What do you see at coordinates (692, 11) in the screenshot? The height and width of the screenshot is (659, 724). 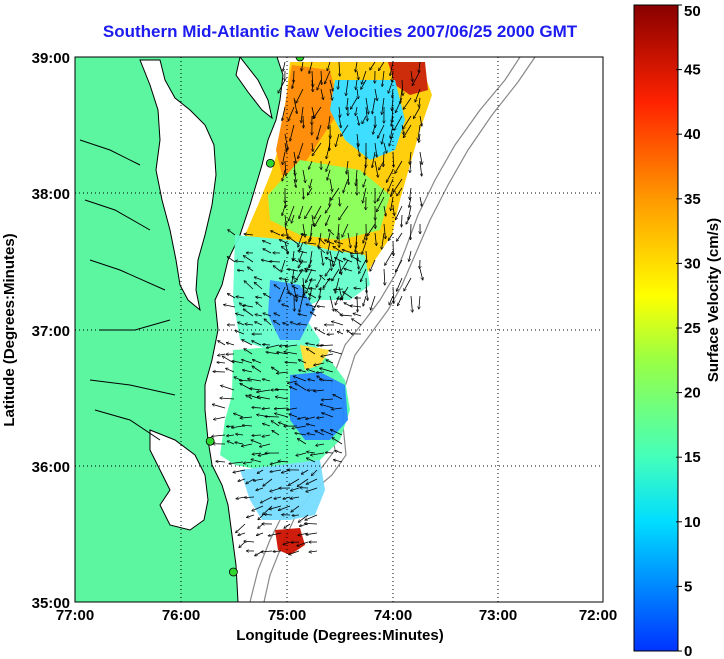 I see `colorbar-tick-label: 50` at bounding box center [692, 11].